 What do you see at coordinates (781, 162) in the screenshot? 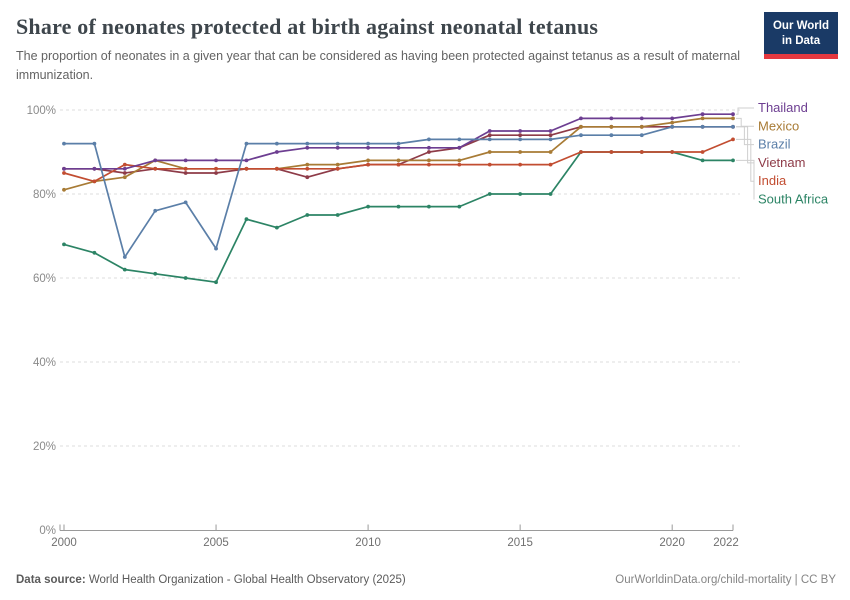
I see `legend-item-vietnam: Vietnam` at bounding box center [781, 162].